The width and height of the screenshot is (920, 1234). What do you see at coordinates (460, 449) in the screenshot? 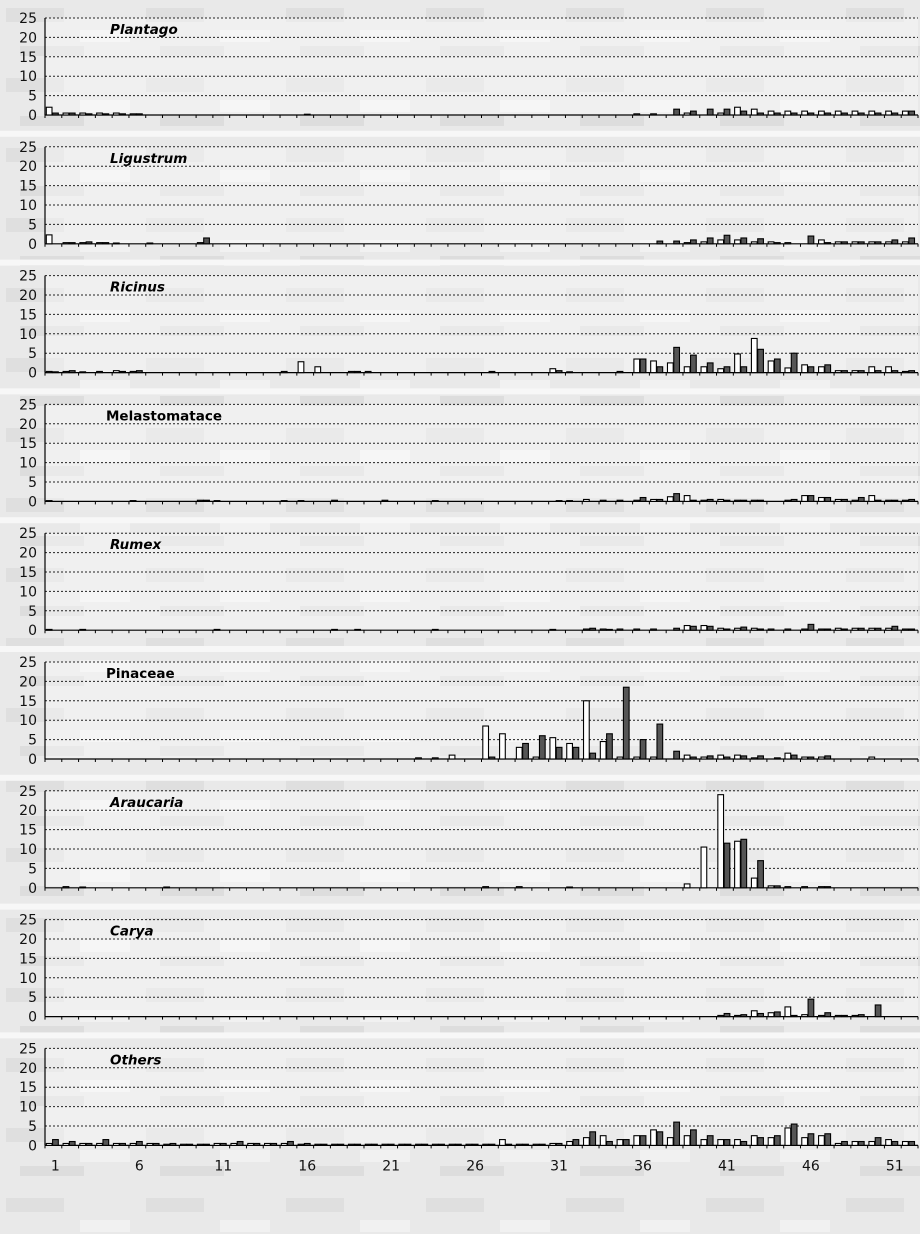
I see `panel-3: 0 5 10 15 20 25 Melastomatace` at bounding box center [460, 449].